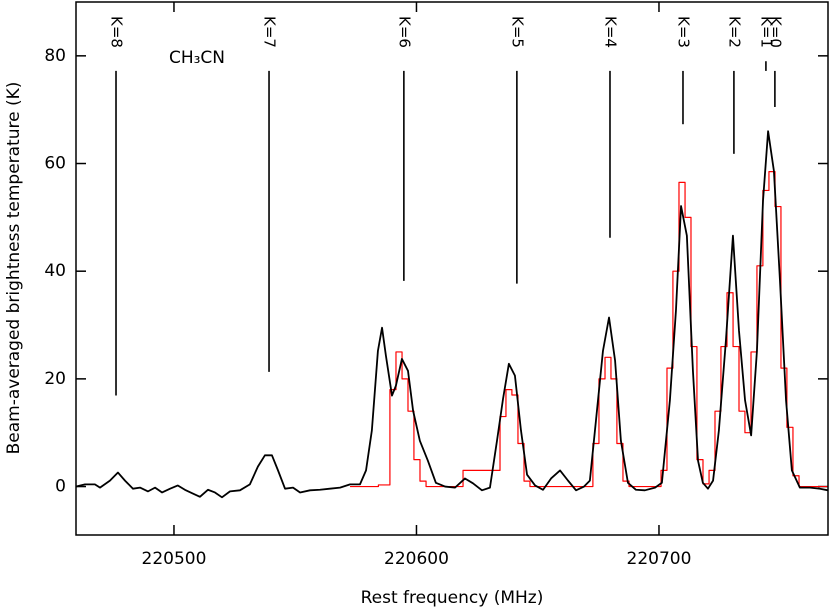 The image size is (830, 610). Describe the element at coordinates (452, 598) in the screenshot. I see `x-axis-label: Rest frequency (MHz)` at that location.